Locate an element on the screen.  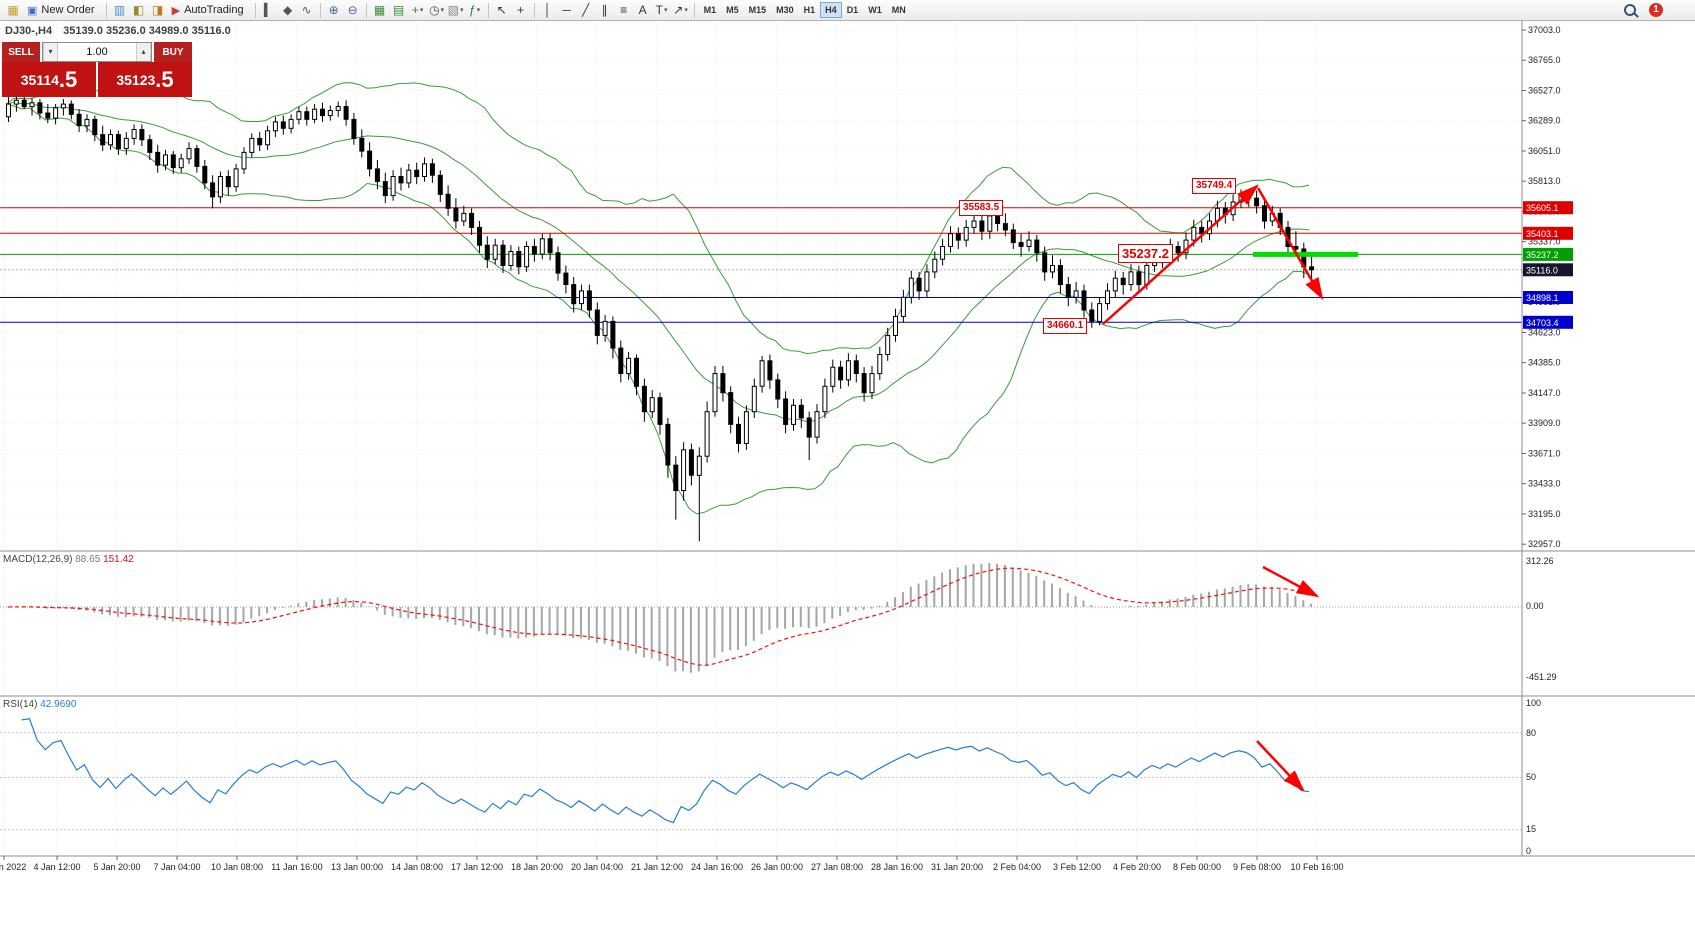
volume-up-button: ▴ is located at coordinates (143, 52).